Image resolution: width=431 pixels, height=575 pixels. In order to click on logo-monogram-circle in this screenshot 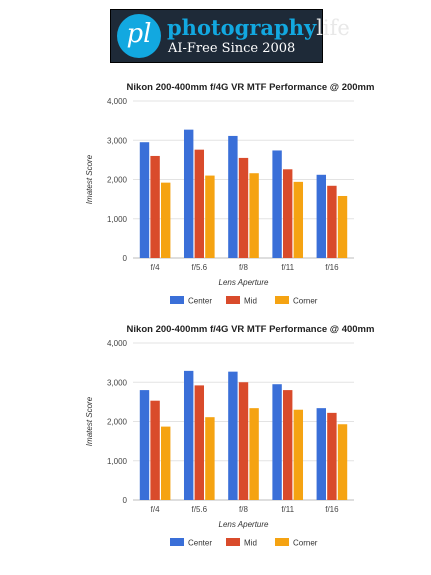, I will do `click(139, 36)`.